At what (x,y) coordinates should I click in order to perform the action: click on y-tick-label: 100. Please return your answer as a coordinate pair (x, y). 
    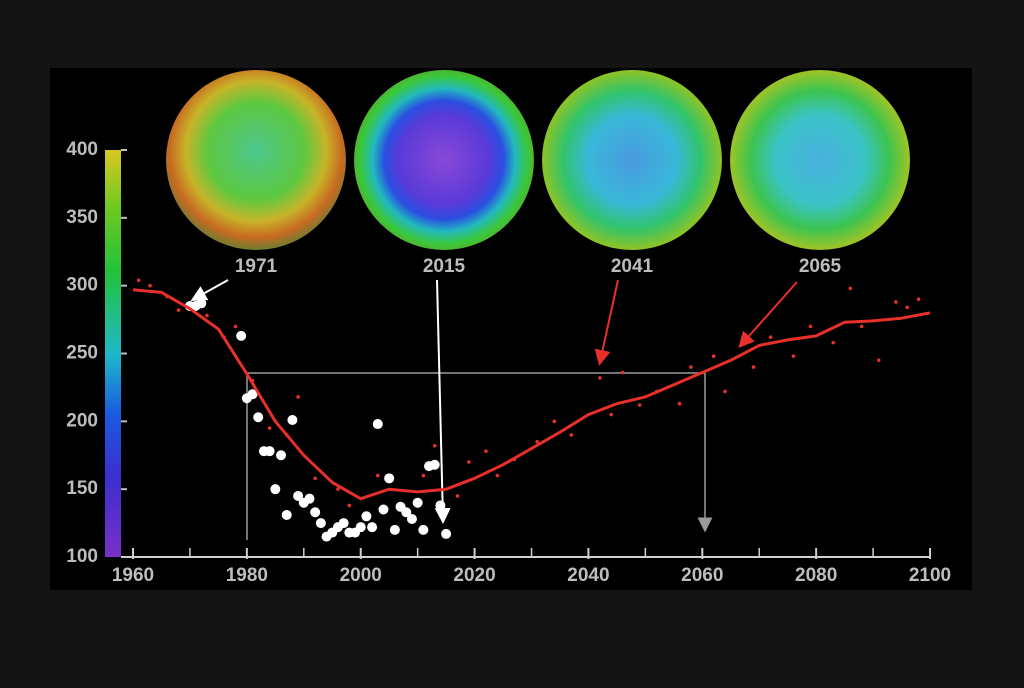
    Looking at the image, I should click on (82, 556).